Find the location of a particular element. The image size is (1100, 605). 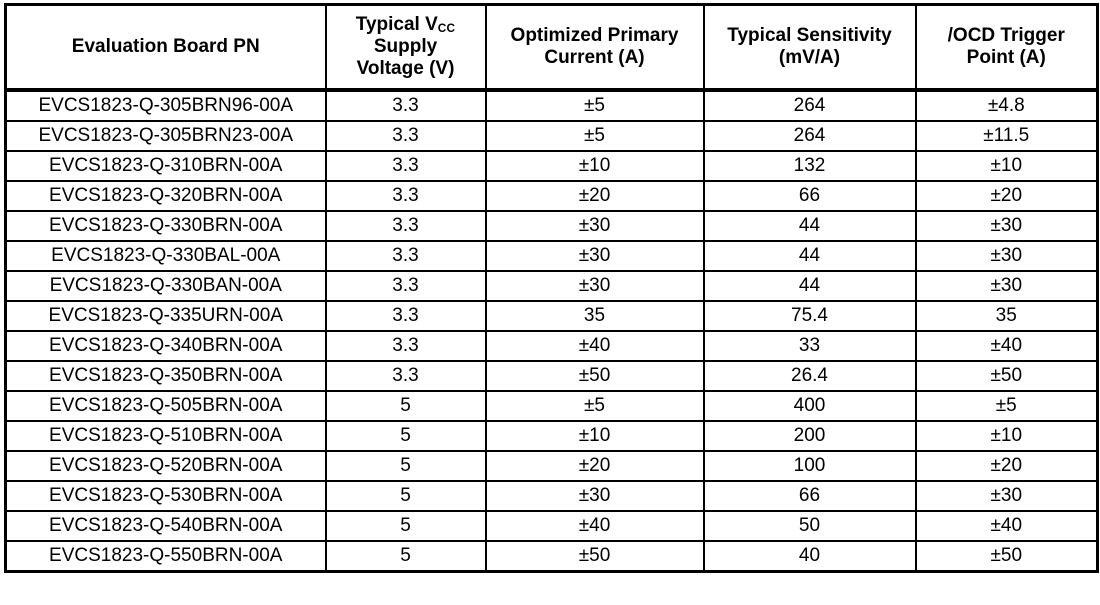

col-header-ocd-trigger-point: /OCD Trigger Point (A) is located at coordinates (1006, 47).